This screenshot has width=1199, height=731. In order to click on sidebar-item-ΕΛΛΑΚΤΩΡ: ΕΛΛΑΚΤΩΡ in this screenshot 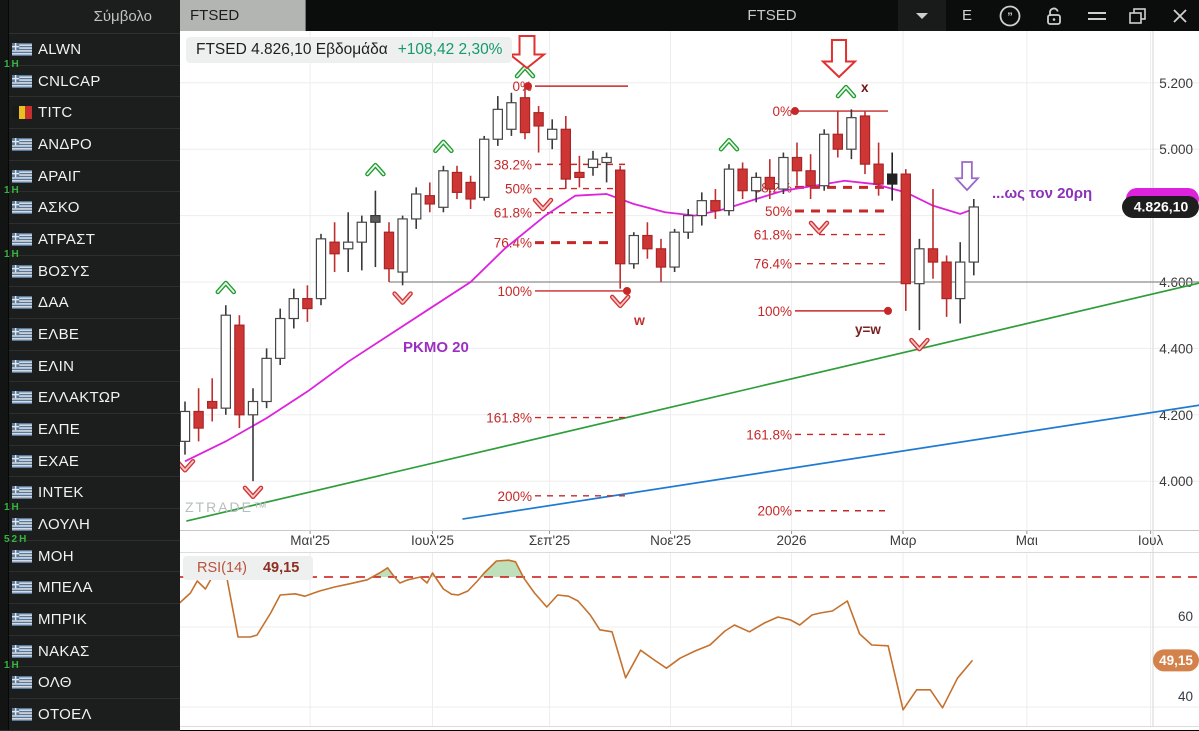, I will do `click(90, 398)`.